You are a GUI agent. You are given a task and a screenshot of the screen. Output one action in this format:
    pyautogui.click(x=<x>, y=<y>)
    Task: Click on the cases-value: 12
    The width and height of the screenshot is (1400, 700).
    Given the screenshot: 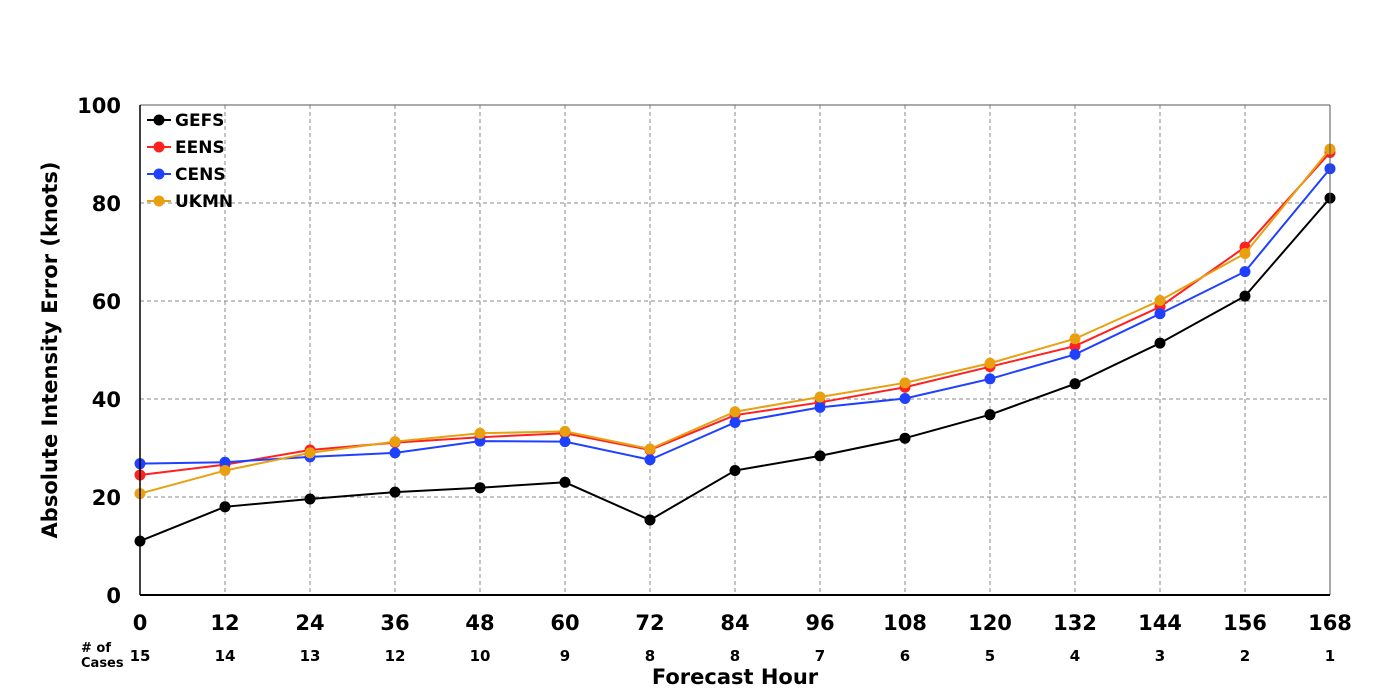 What is the action you would take?
    pyautogui.click(x=395, y=656)
    